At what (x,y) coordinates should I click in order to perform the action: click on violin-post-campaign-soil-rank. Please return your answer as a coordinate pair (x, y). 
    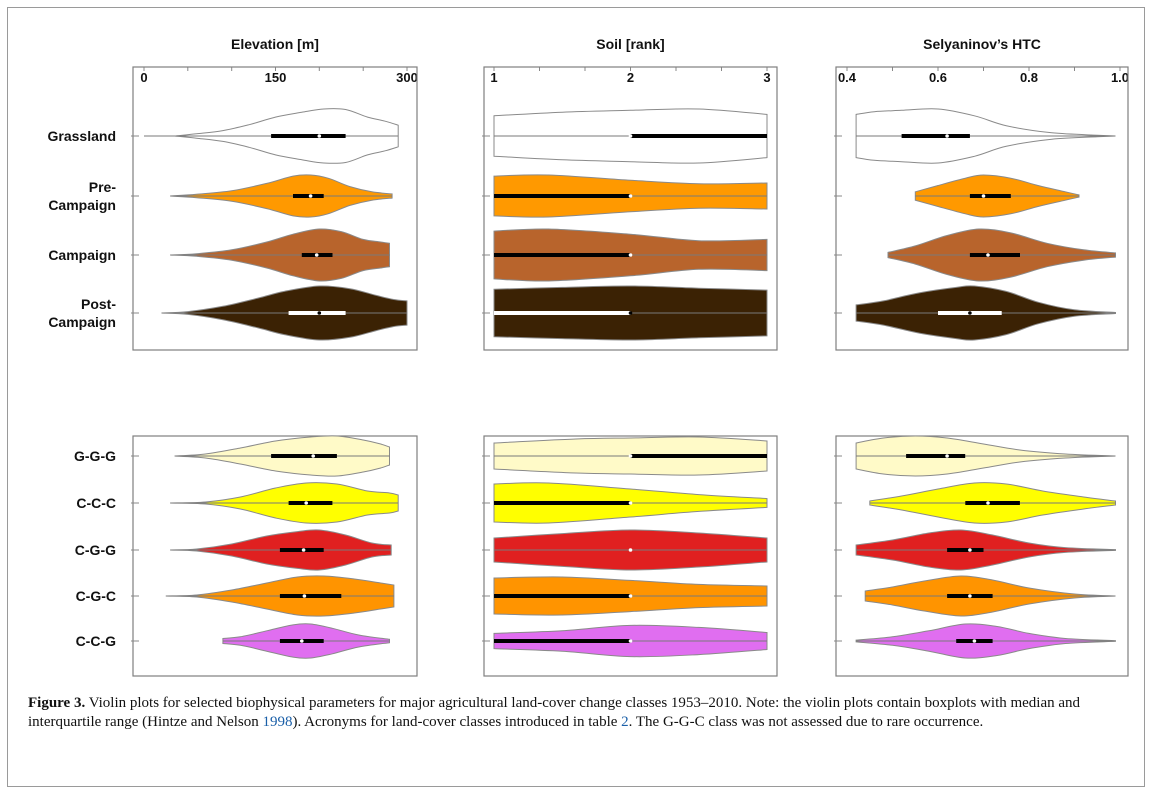
    Looking at the image, I should click on (625, 313).